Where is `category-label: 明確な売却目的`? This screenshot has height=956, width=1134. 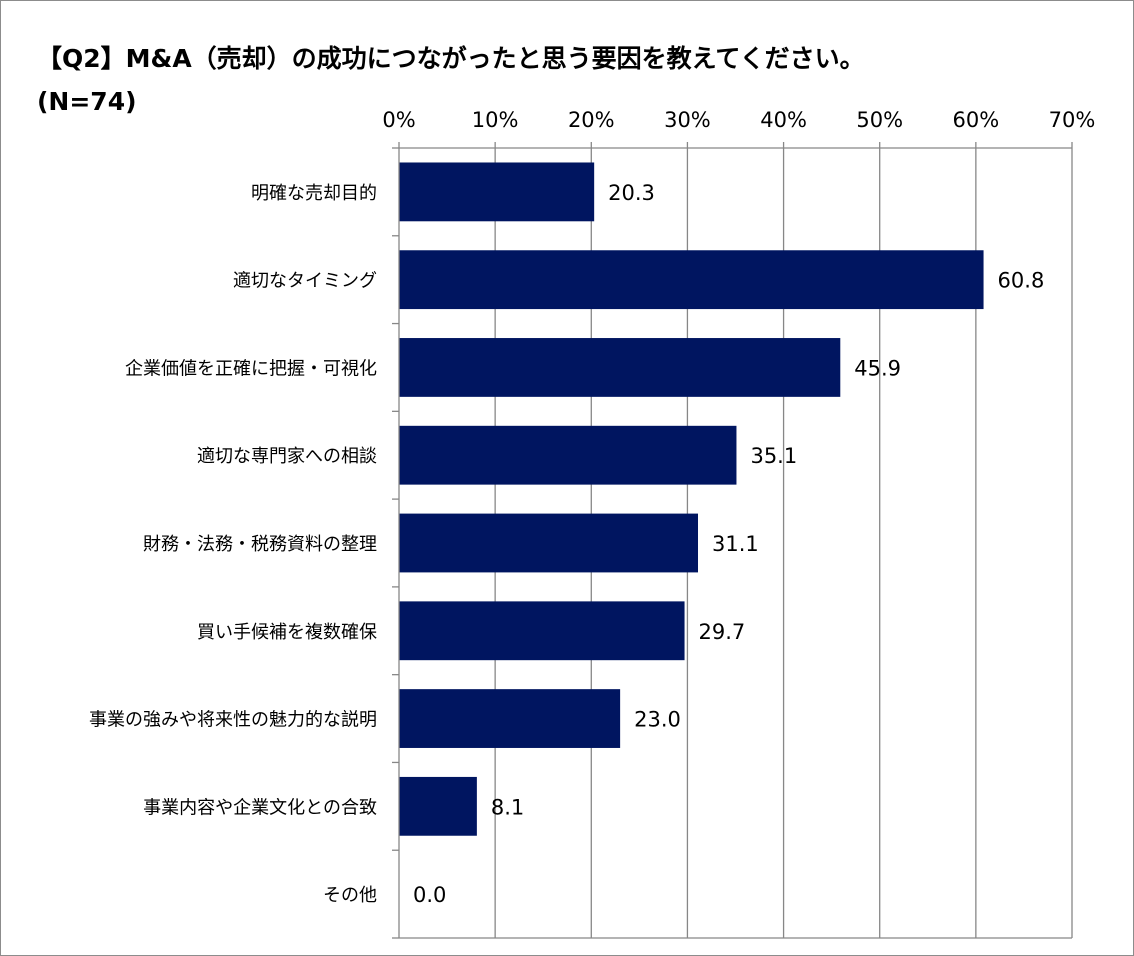 category-label: 明確な売却目的 is located at coordinates (314, 193).